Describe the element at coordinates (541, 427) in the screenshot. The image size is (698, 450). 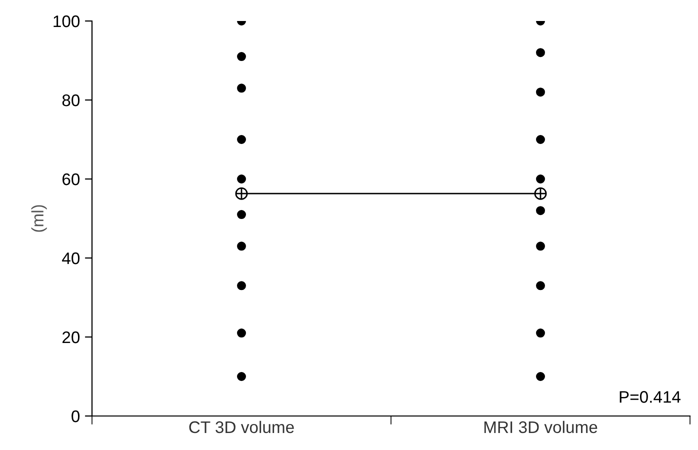
I see `x-tick-label: MRI 3D volume` at that location.